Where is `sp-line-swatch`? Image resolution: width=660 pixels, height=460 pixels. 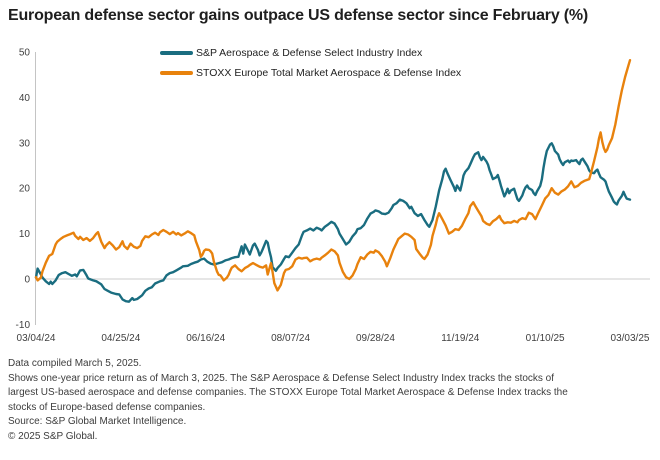
sp-line-swatch is located at coordinates (176, 53).